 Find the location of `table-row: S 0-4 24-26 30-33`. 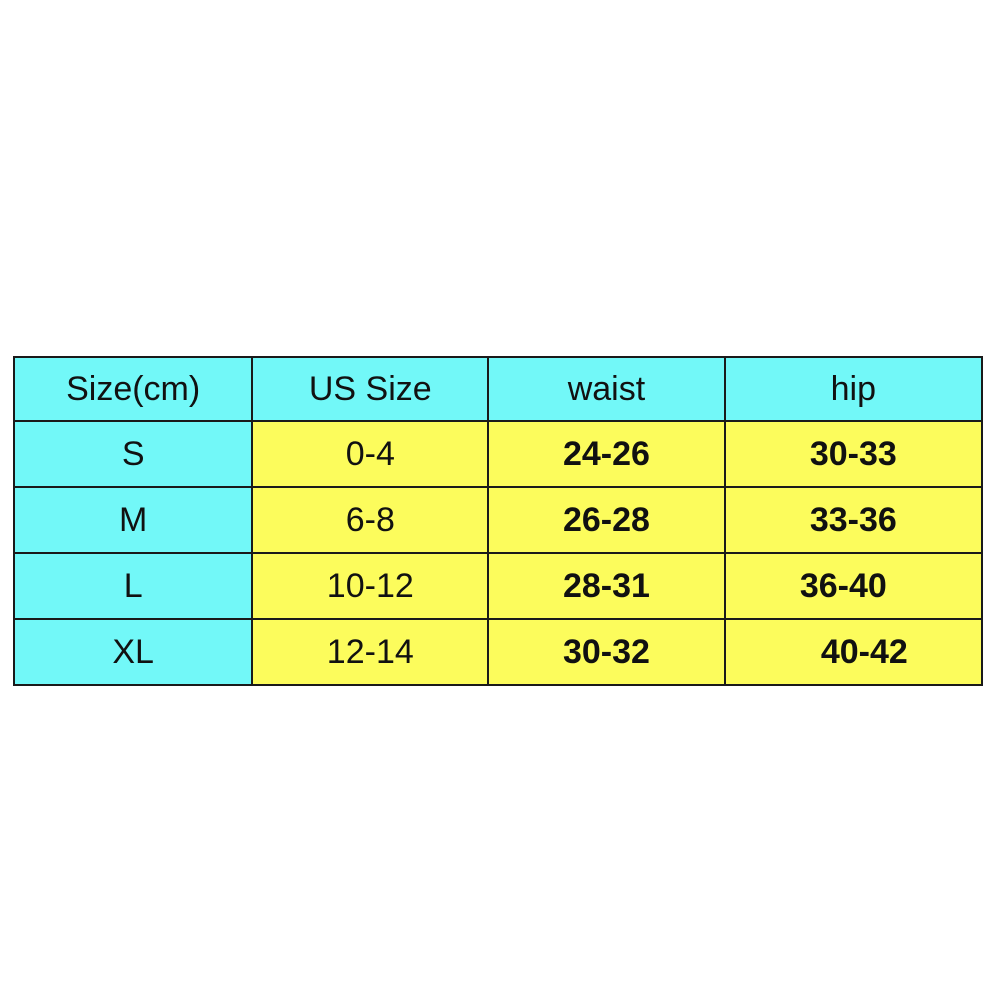

table-row: S 0-4 24-26 30-33 is located at coordinates (498, 454).